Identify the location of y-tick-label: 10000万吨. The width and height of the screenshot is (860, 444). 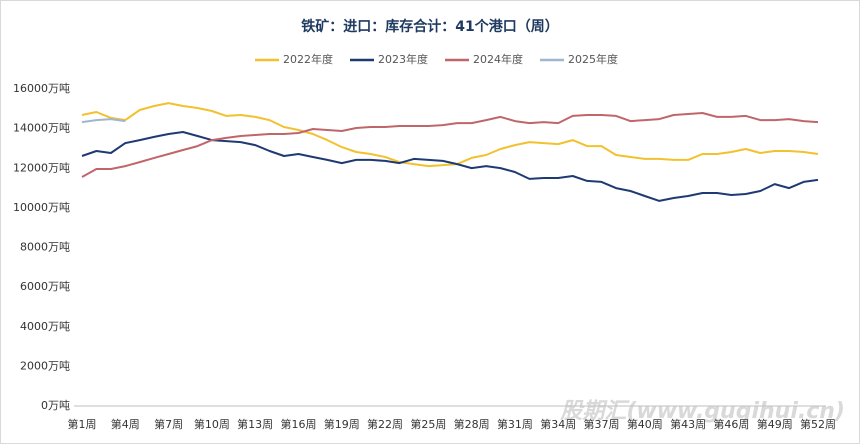
(41, 207).